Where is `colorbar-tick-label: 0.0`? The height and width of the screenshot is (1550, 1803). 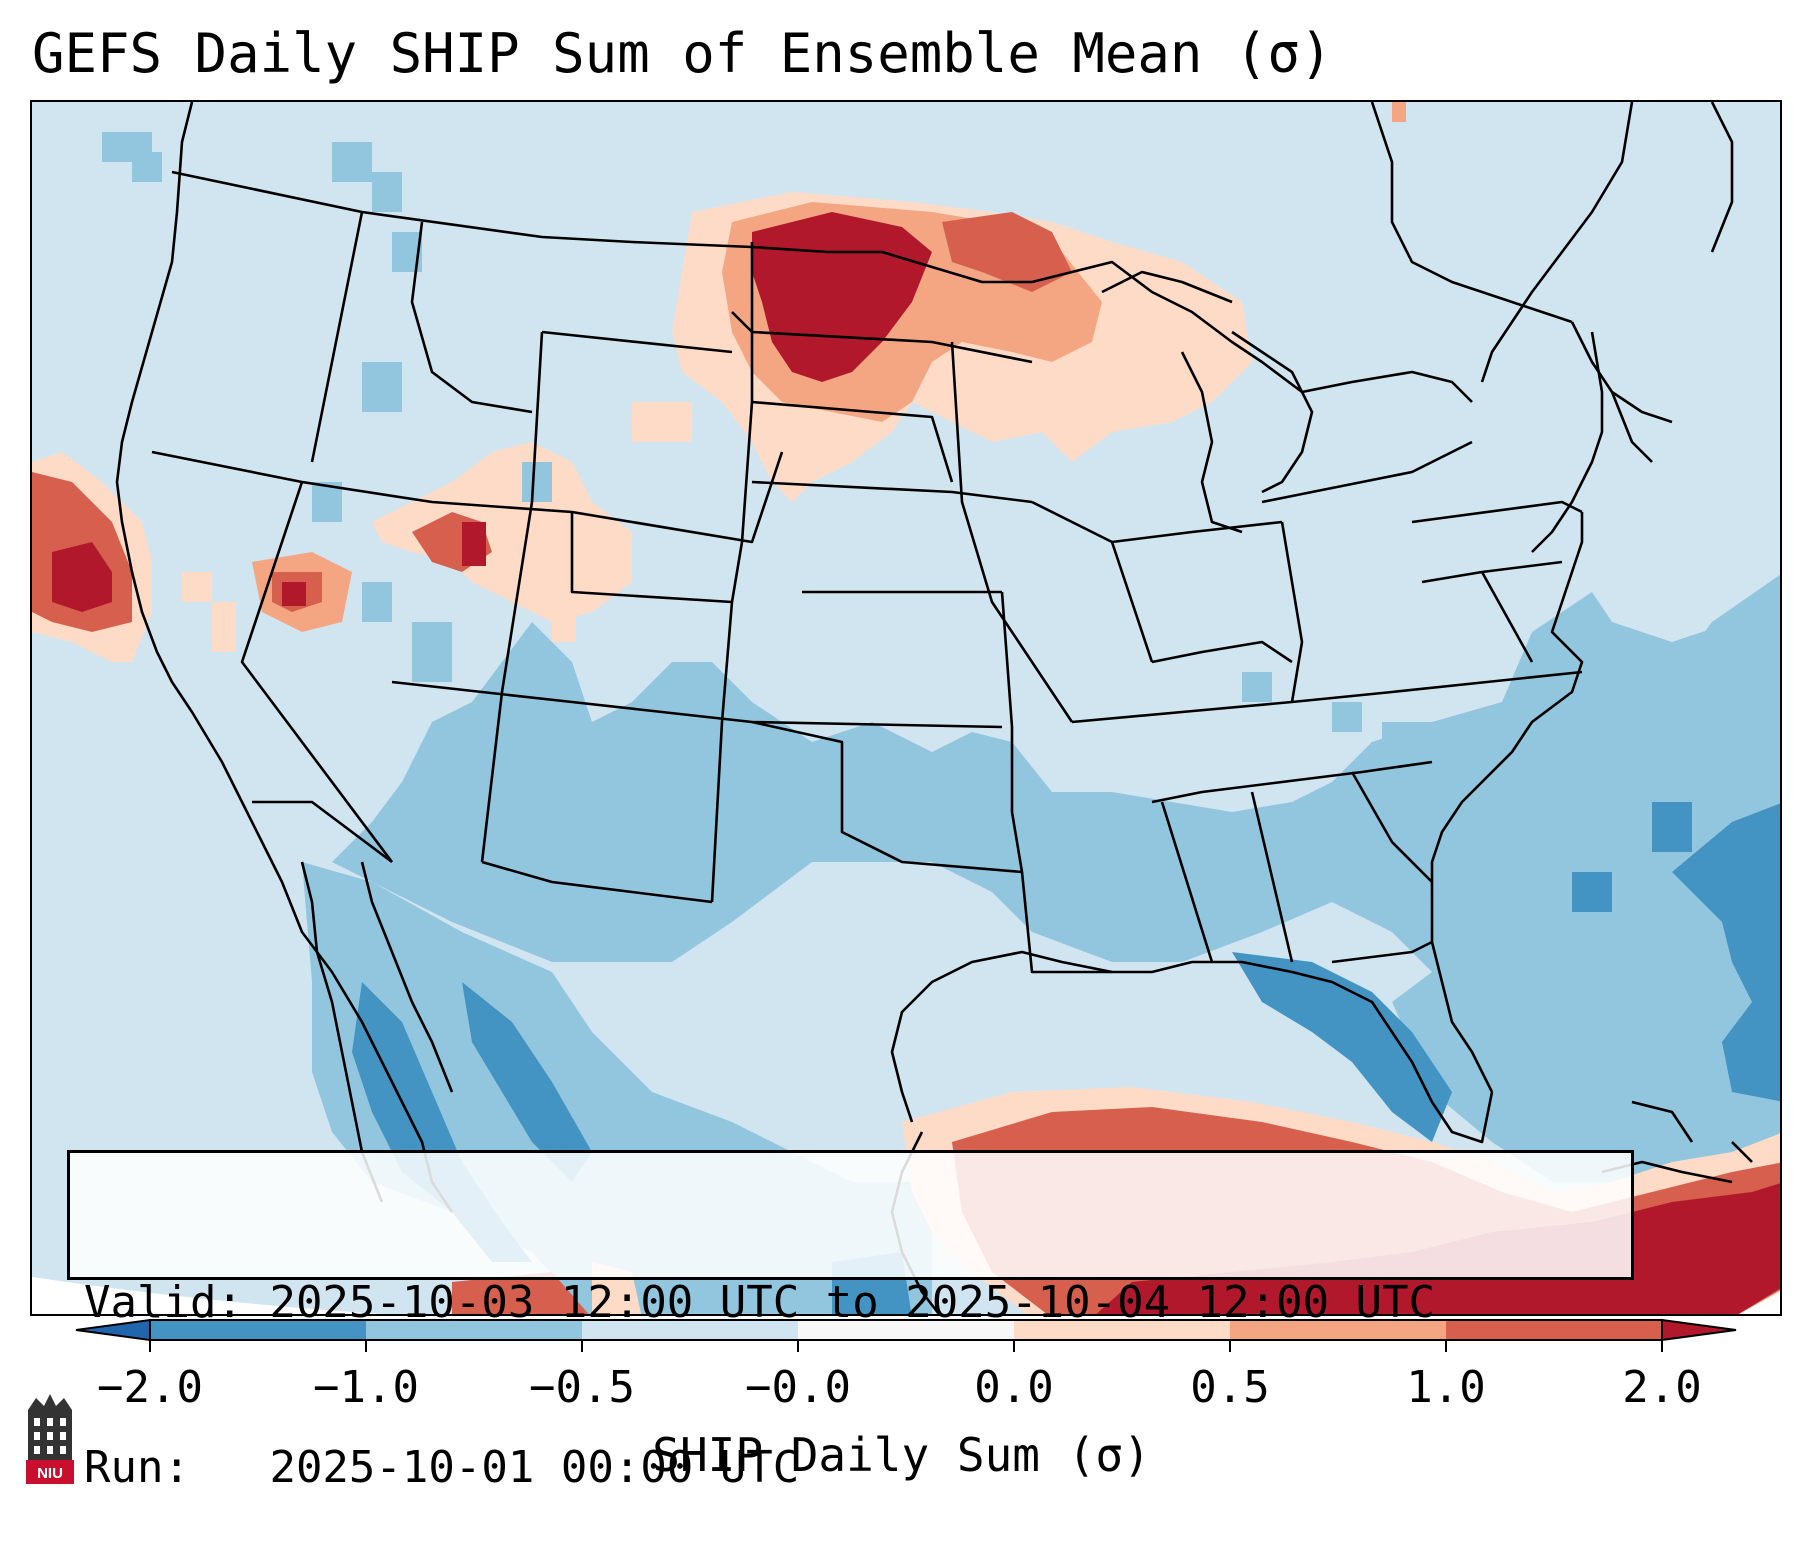
colorbar-tick-label: 0.0 is located at coordinates (1014, 1387).